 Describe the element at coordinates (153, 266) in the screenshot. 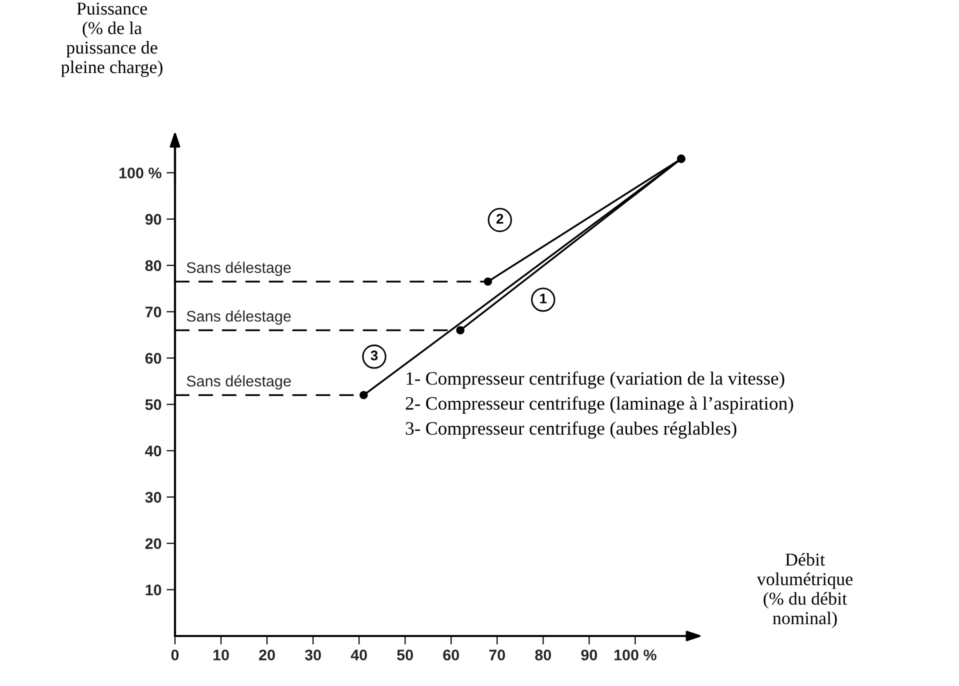

I see `y-tick-label: 80` at that location.